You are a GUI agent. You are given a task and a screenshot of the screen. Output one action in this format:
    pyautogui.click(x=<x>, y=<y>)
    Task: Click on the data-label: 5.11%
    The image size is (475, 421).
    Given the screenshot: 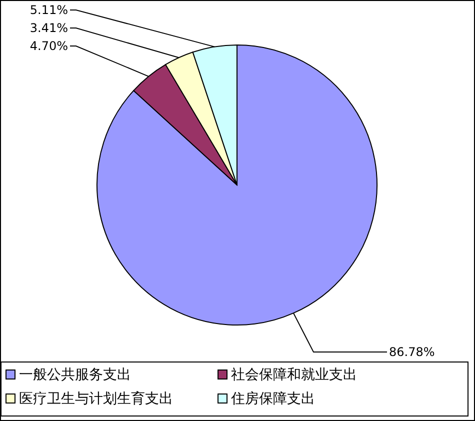 What is the action you would take?
    pyautogui.click(x=49, y=10)
    